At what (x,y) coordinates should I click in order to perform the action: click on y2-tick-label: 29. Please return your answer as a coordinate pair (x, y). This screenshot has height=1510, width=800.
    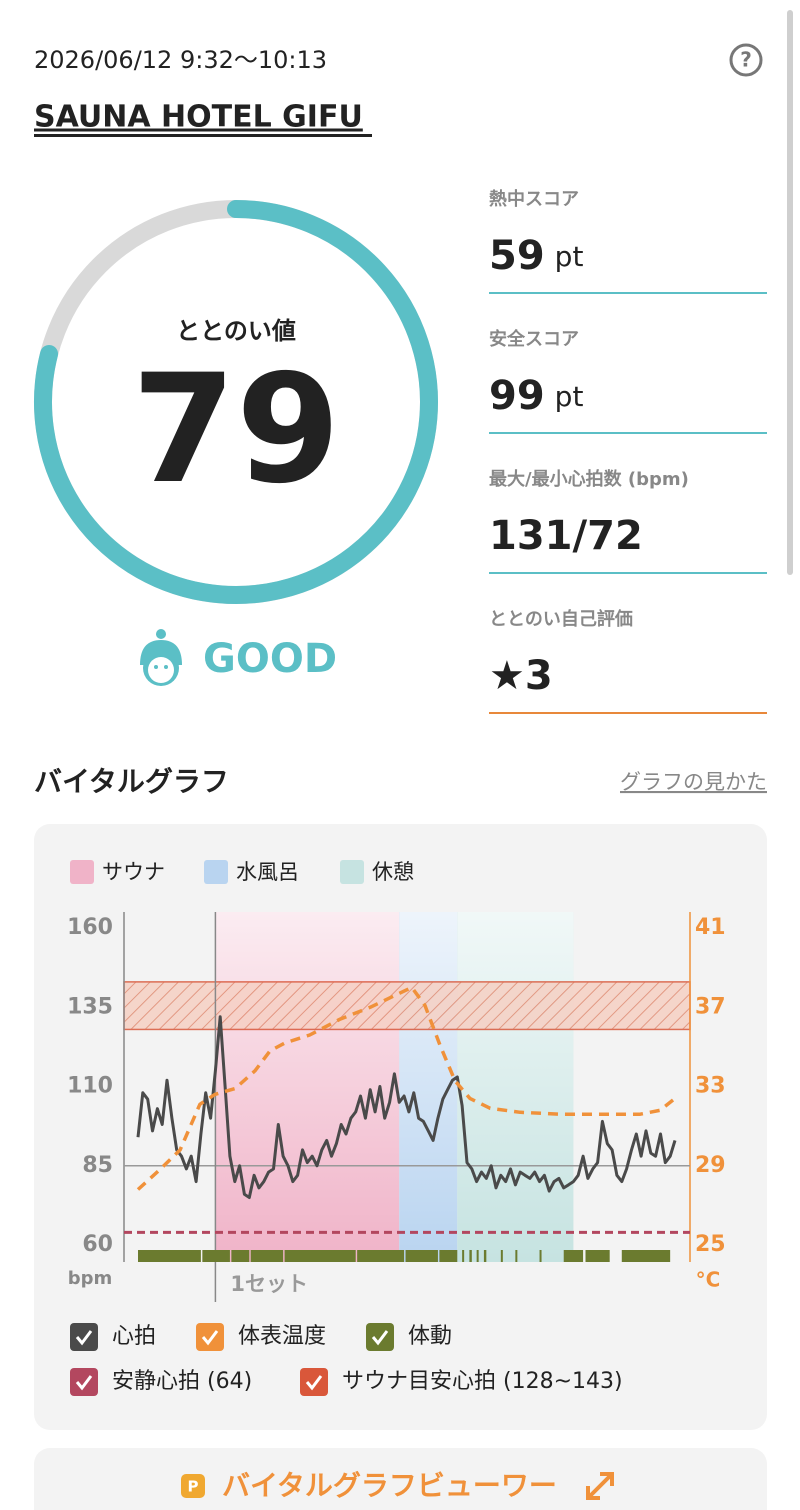
    Looking at the image, I should click on (710, 1165).